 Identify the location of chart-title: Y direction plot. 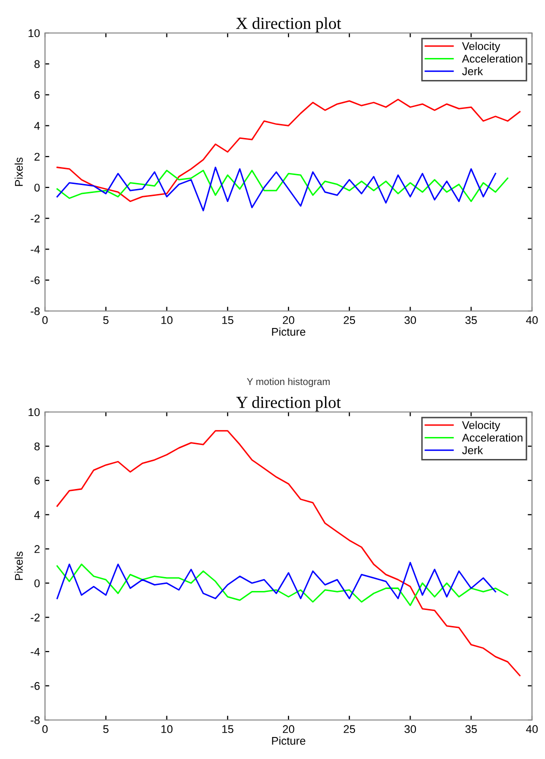
(288, 404).